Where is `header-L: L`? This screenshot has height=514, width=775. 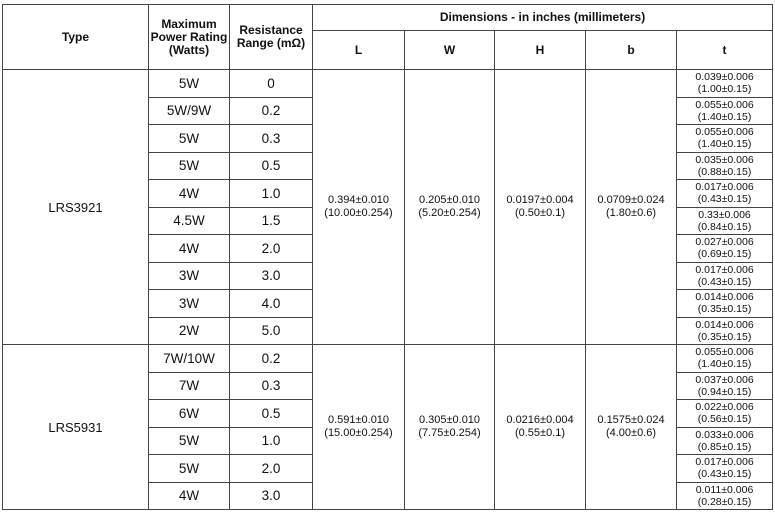 header-L: L is located at coordinates (358, 50).